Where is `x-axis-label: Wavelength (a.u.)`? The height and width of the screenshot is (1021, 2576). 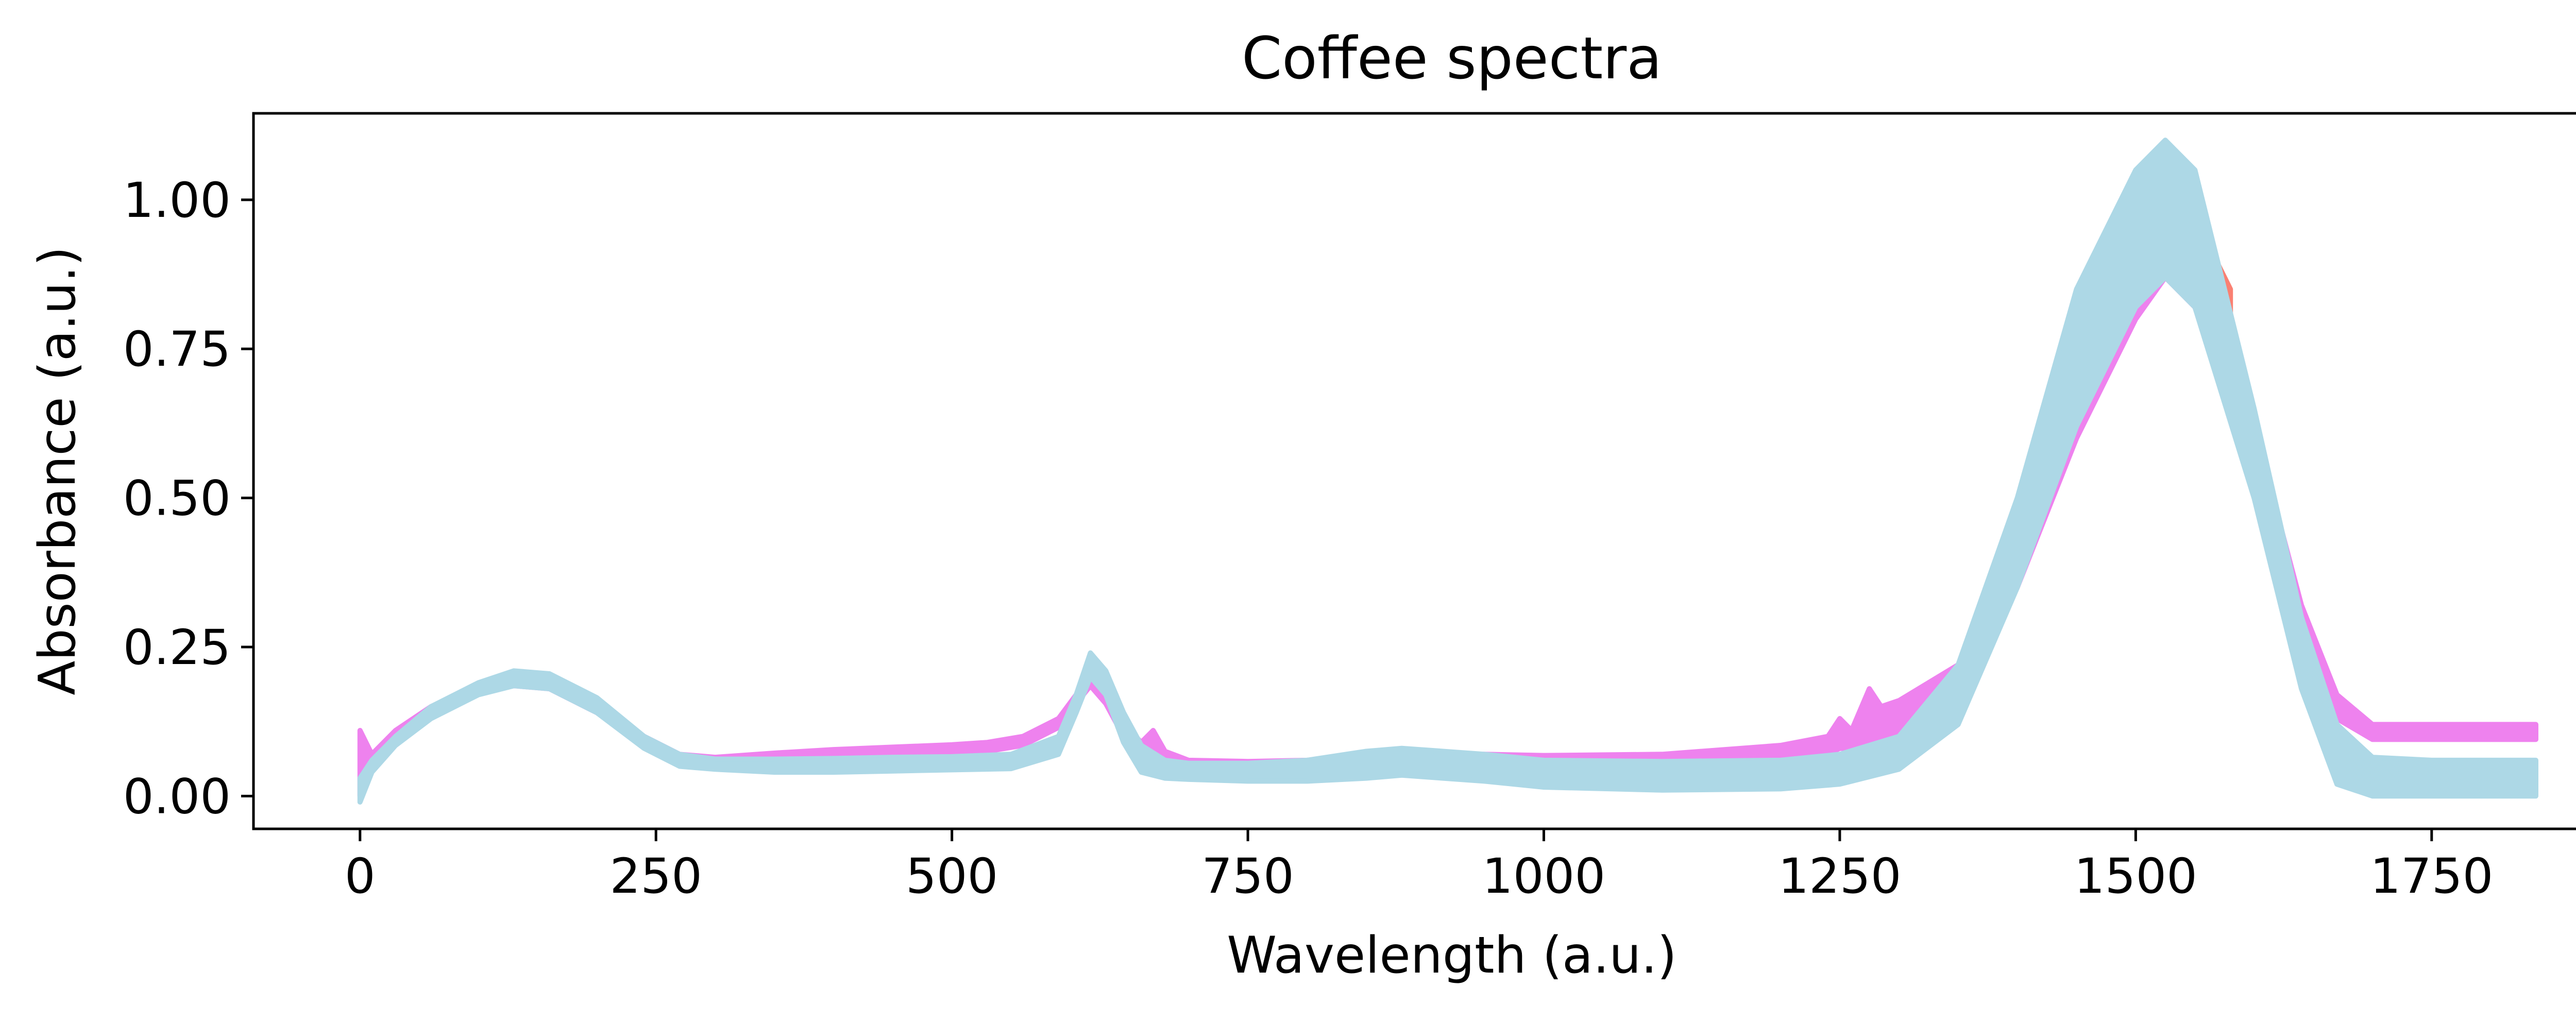 x-axis-label: Wavelength (a.u.) is located at coordinates (1451, 955).